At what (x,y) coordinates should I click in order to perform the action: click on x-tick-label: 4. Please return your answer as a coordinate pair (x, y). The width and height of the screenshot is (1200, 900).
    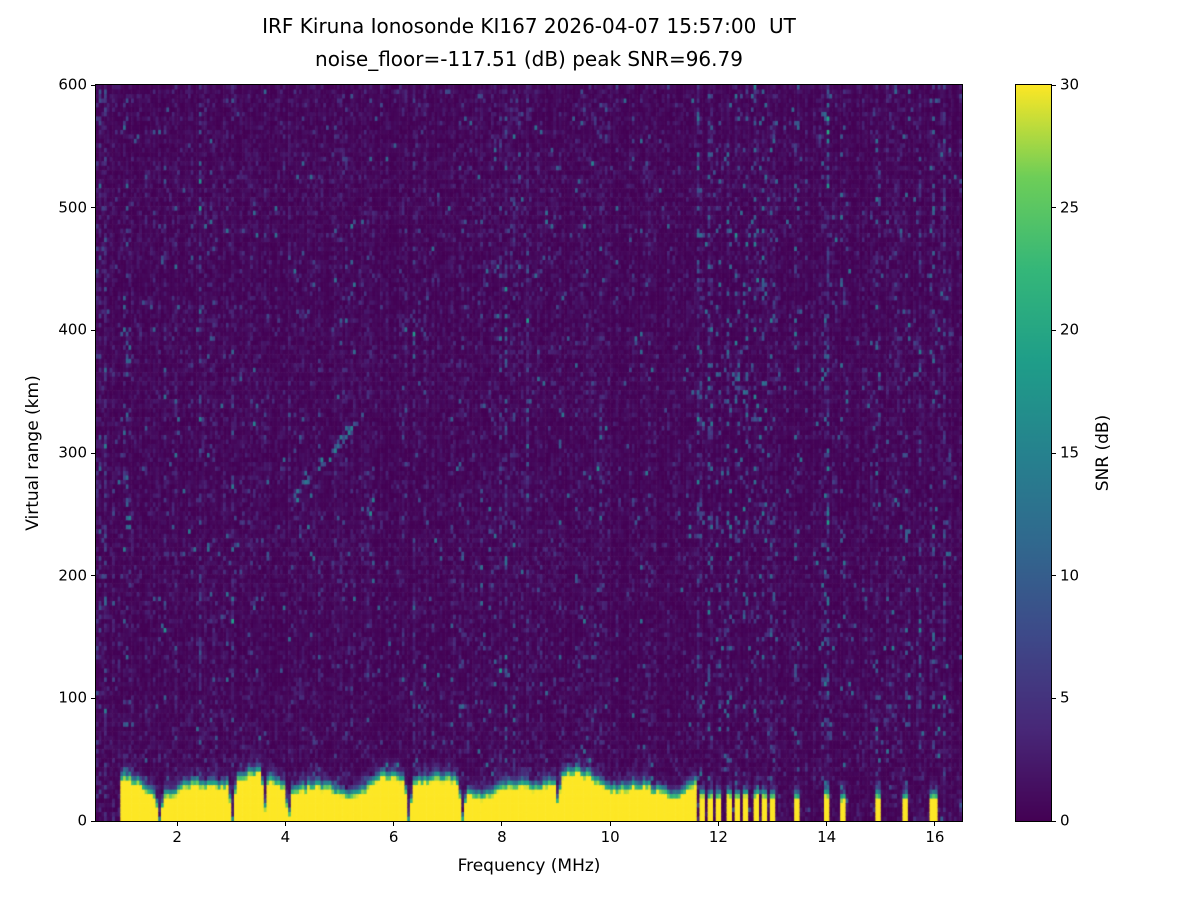
    Looking at the image, I should click on (285, 837).